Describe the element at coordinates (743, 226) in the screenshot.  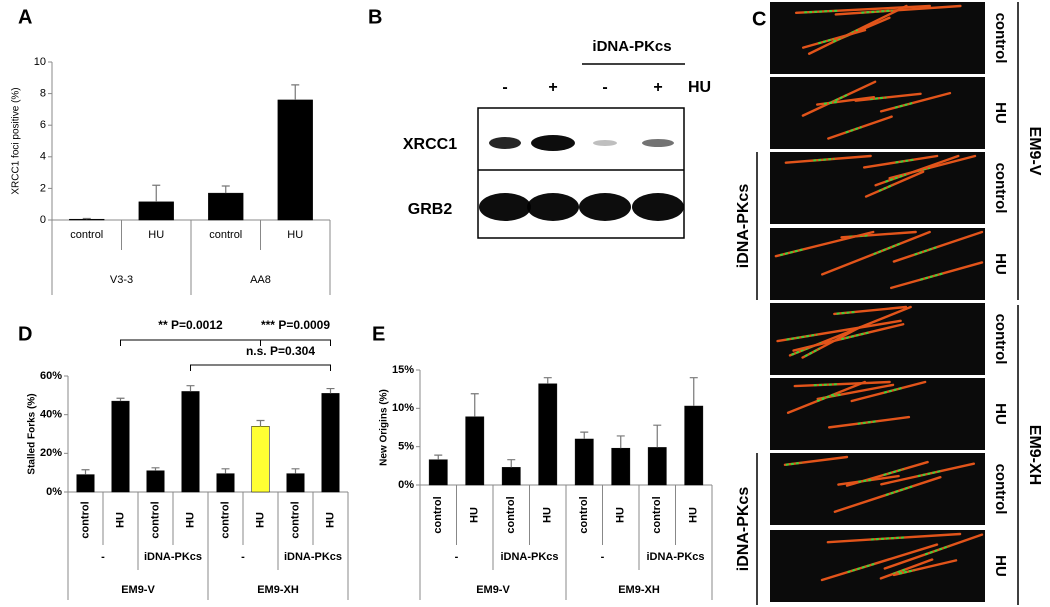
I see `inhibitor-label: iDNA-PKcs` at that location.